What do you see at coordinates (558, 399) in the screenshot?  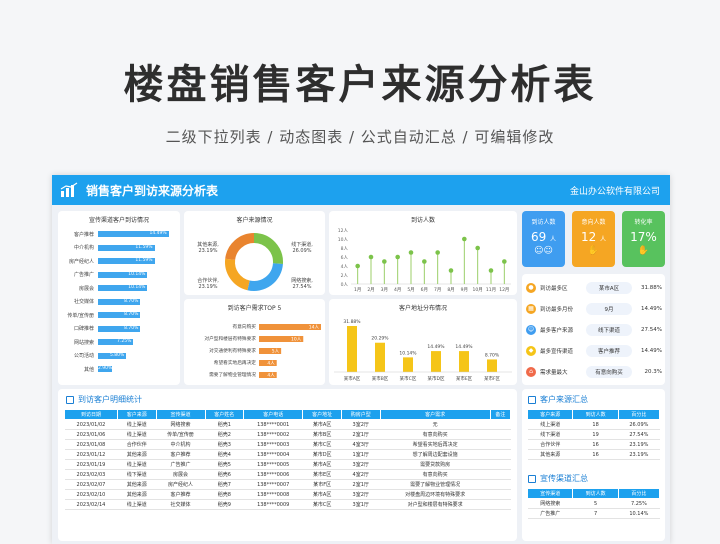 I see `source-summary-title: 客户来源汇总` at bounding box center [558, 399].